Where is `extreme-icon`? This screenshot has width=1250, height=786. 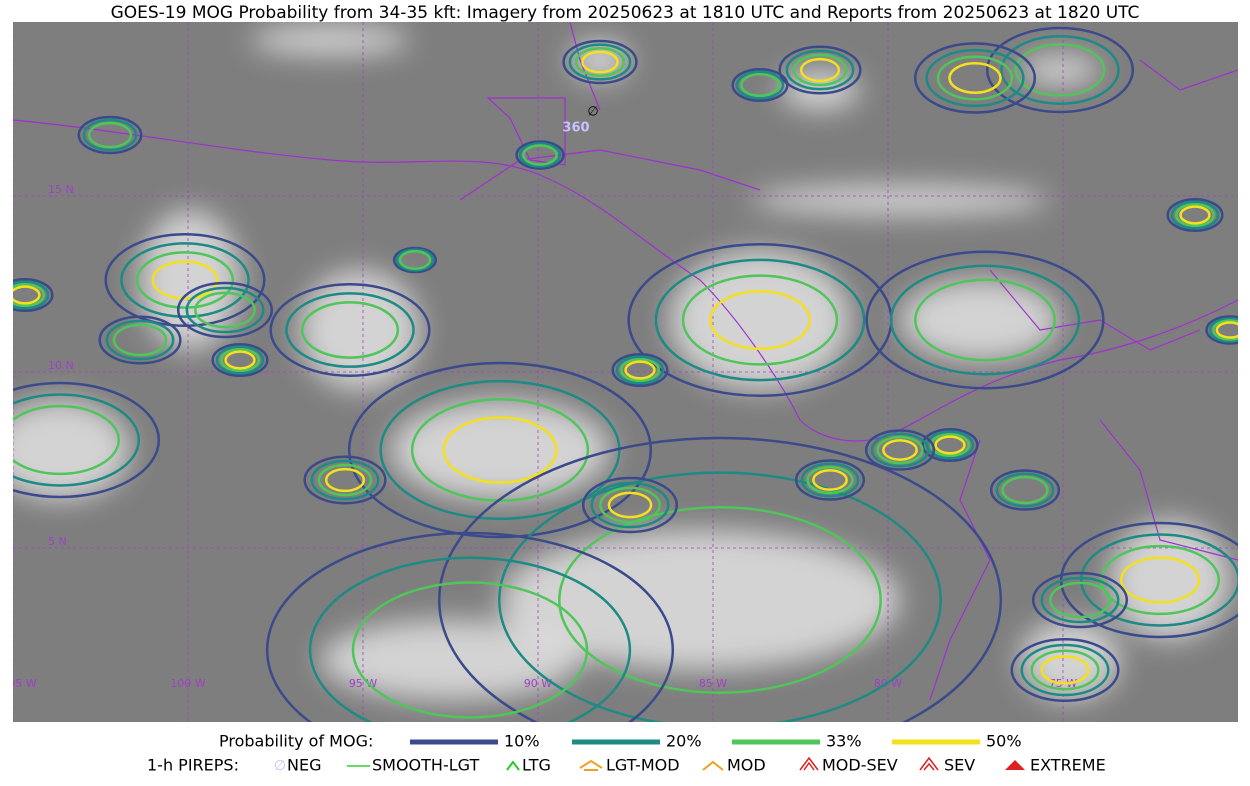
extreme-icon is located at coordinates (1015, 765).